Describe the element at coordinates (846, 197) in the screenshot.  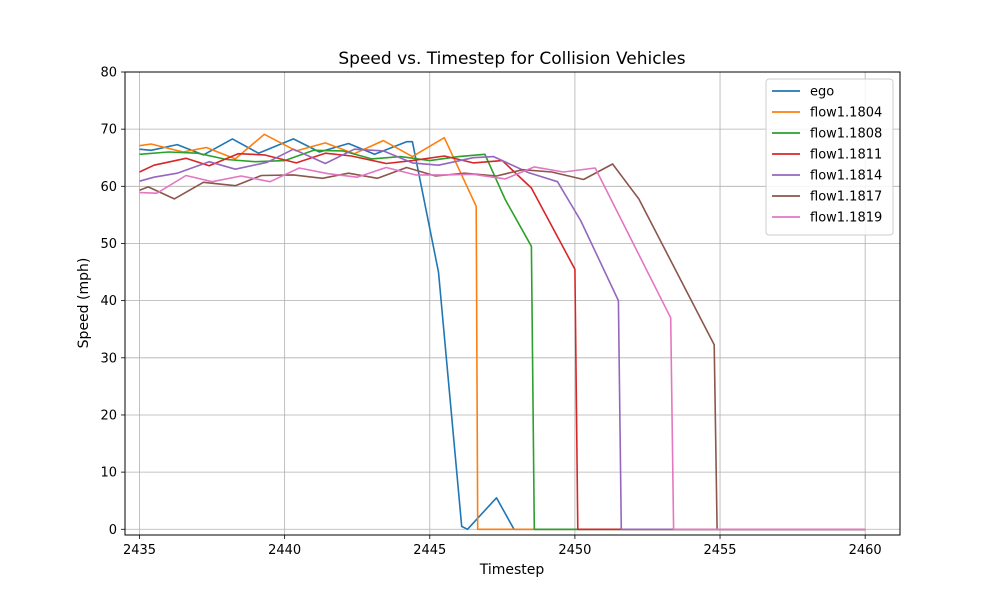
I see `legend-entry-label: flow1.1817` at that location.